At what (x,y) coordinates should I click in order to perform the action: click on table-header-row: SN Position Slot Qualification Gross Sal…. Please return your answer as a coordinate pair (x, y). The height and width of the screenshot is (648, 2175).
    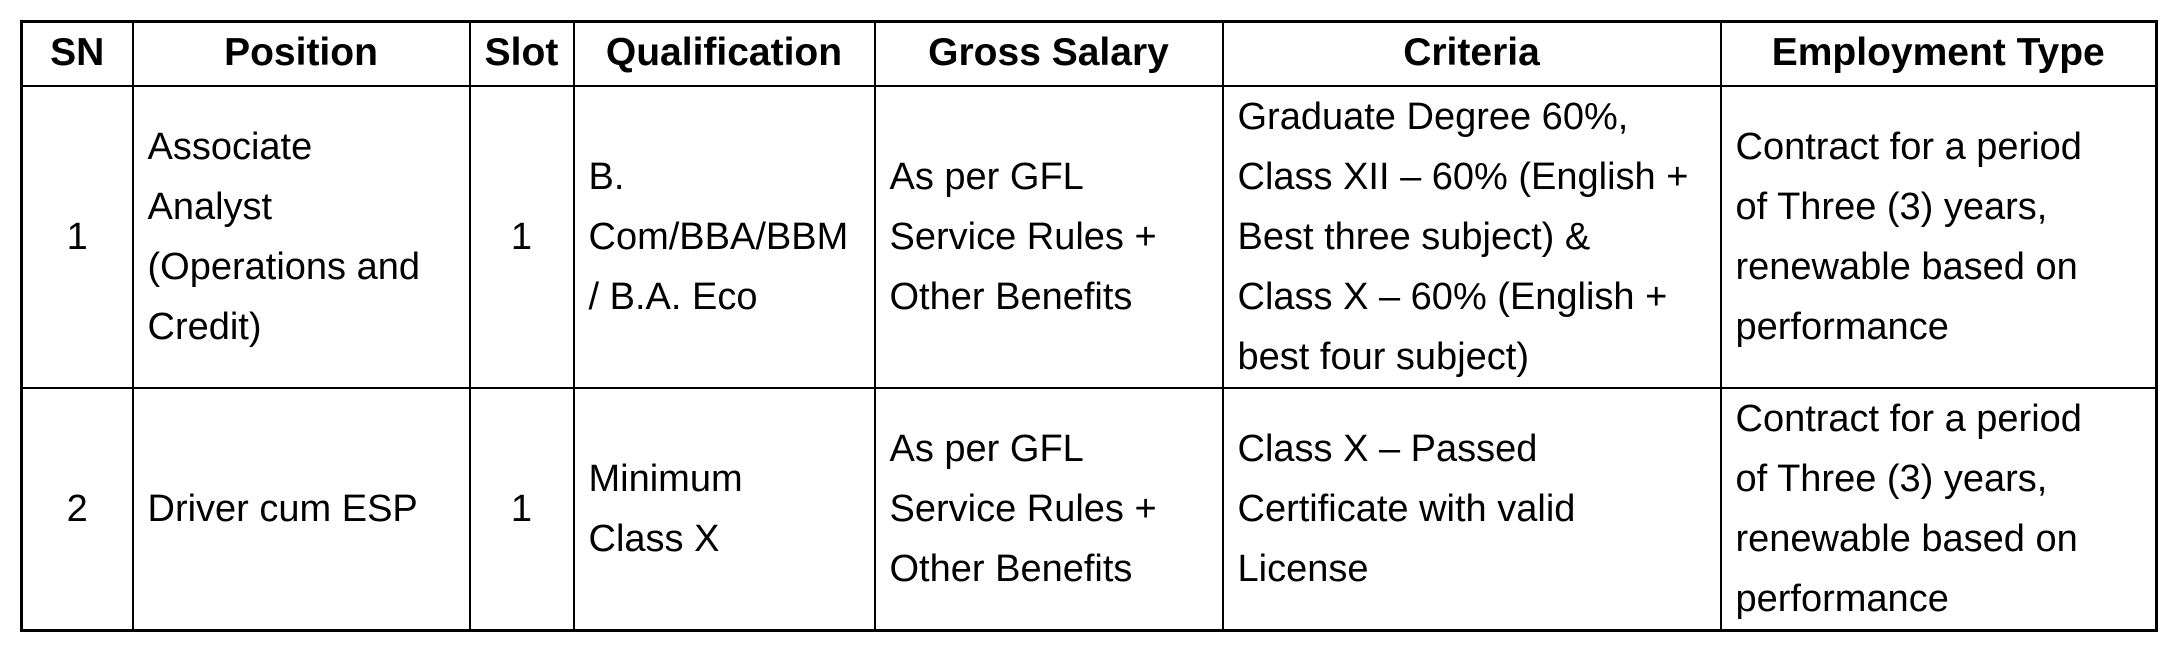
    Looking at the image, I should click on (1089, 53).